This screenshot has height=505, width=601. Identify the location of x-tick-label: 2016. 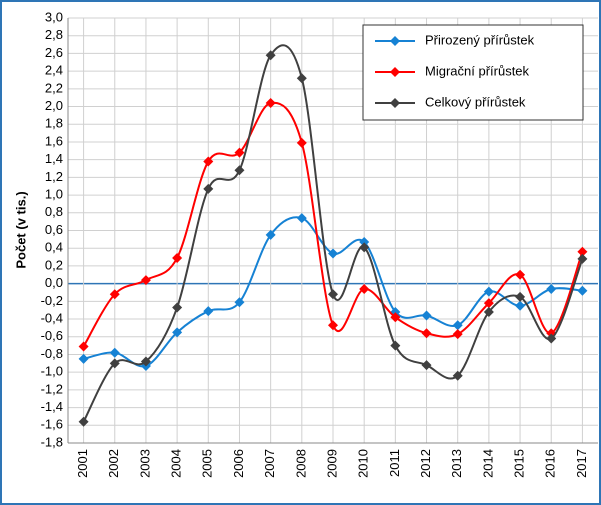
(550, 463).